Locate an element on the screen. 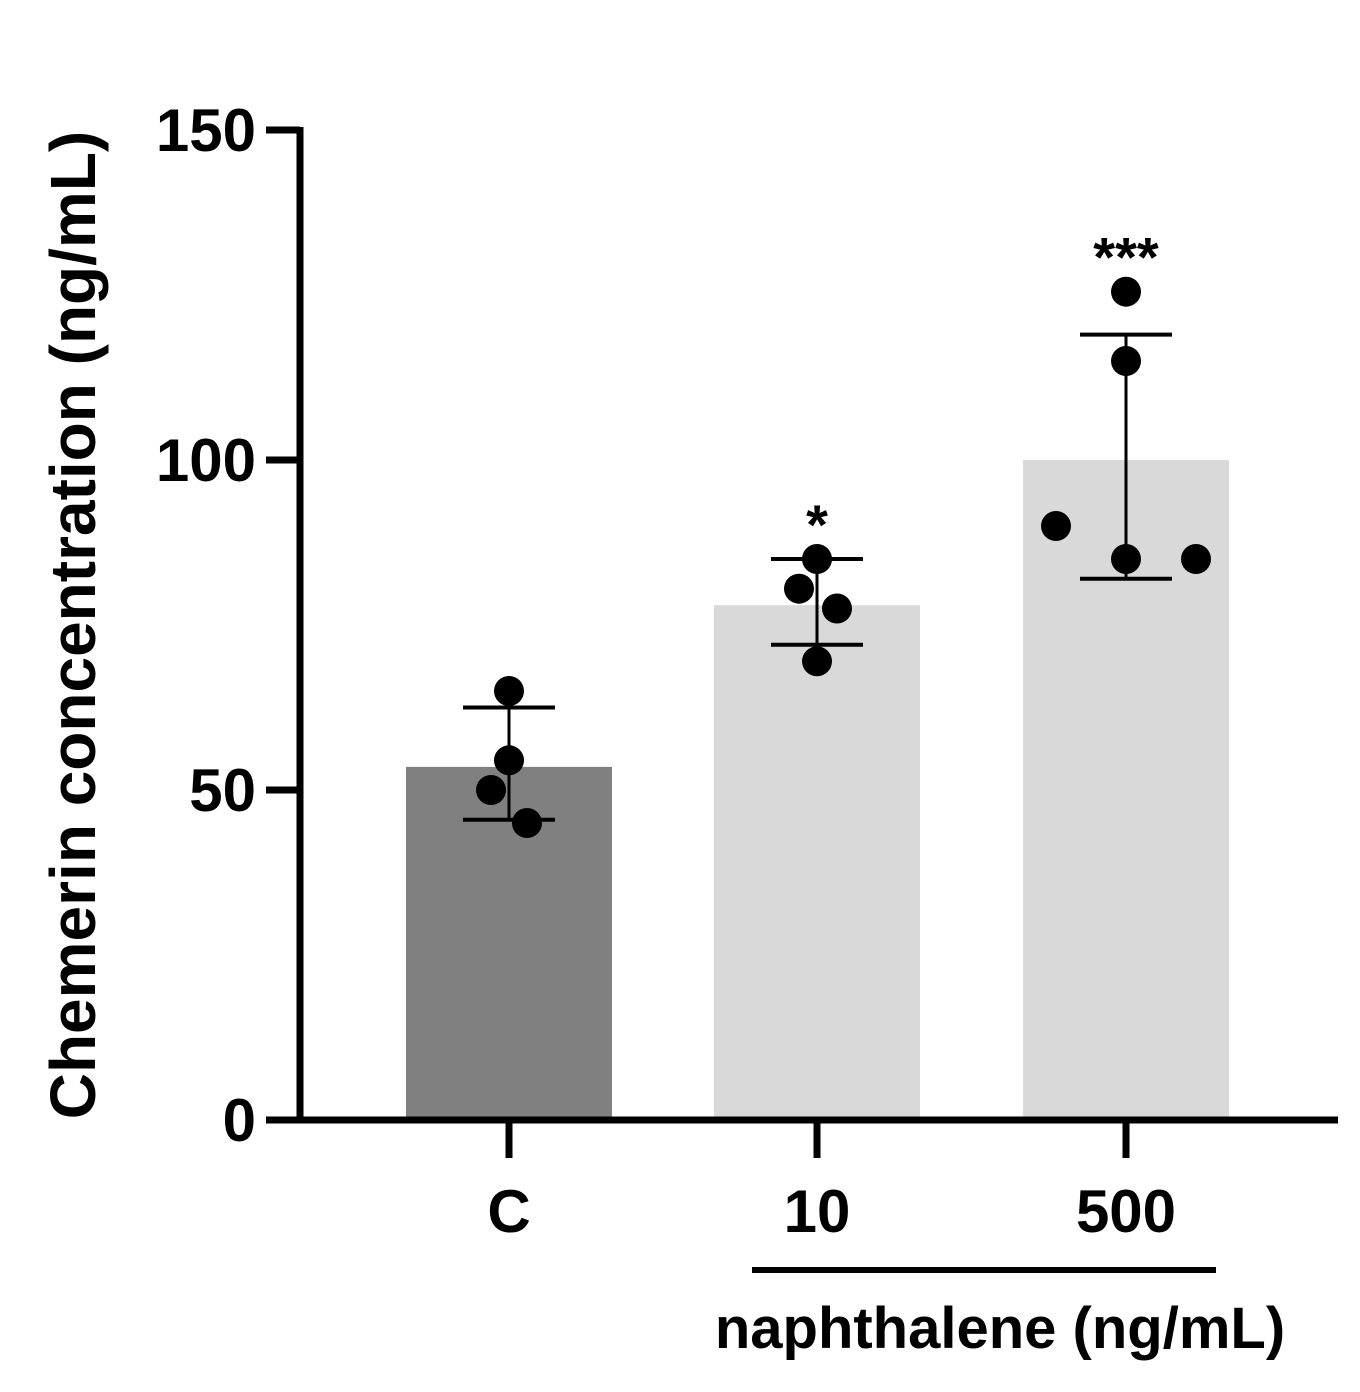  significance-marker: *** is located at coordinates (1126, 257).